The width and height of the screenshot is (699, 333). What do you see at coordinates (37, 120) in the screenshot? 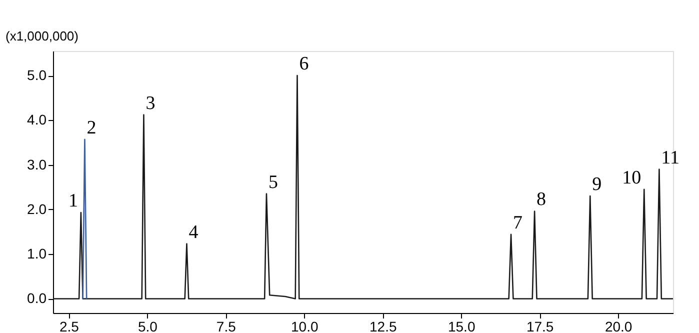
I see `y-tick-label: 4.0` at bounding box center [37, 120].